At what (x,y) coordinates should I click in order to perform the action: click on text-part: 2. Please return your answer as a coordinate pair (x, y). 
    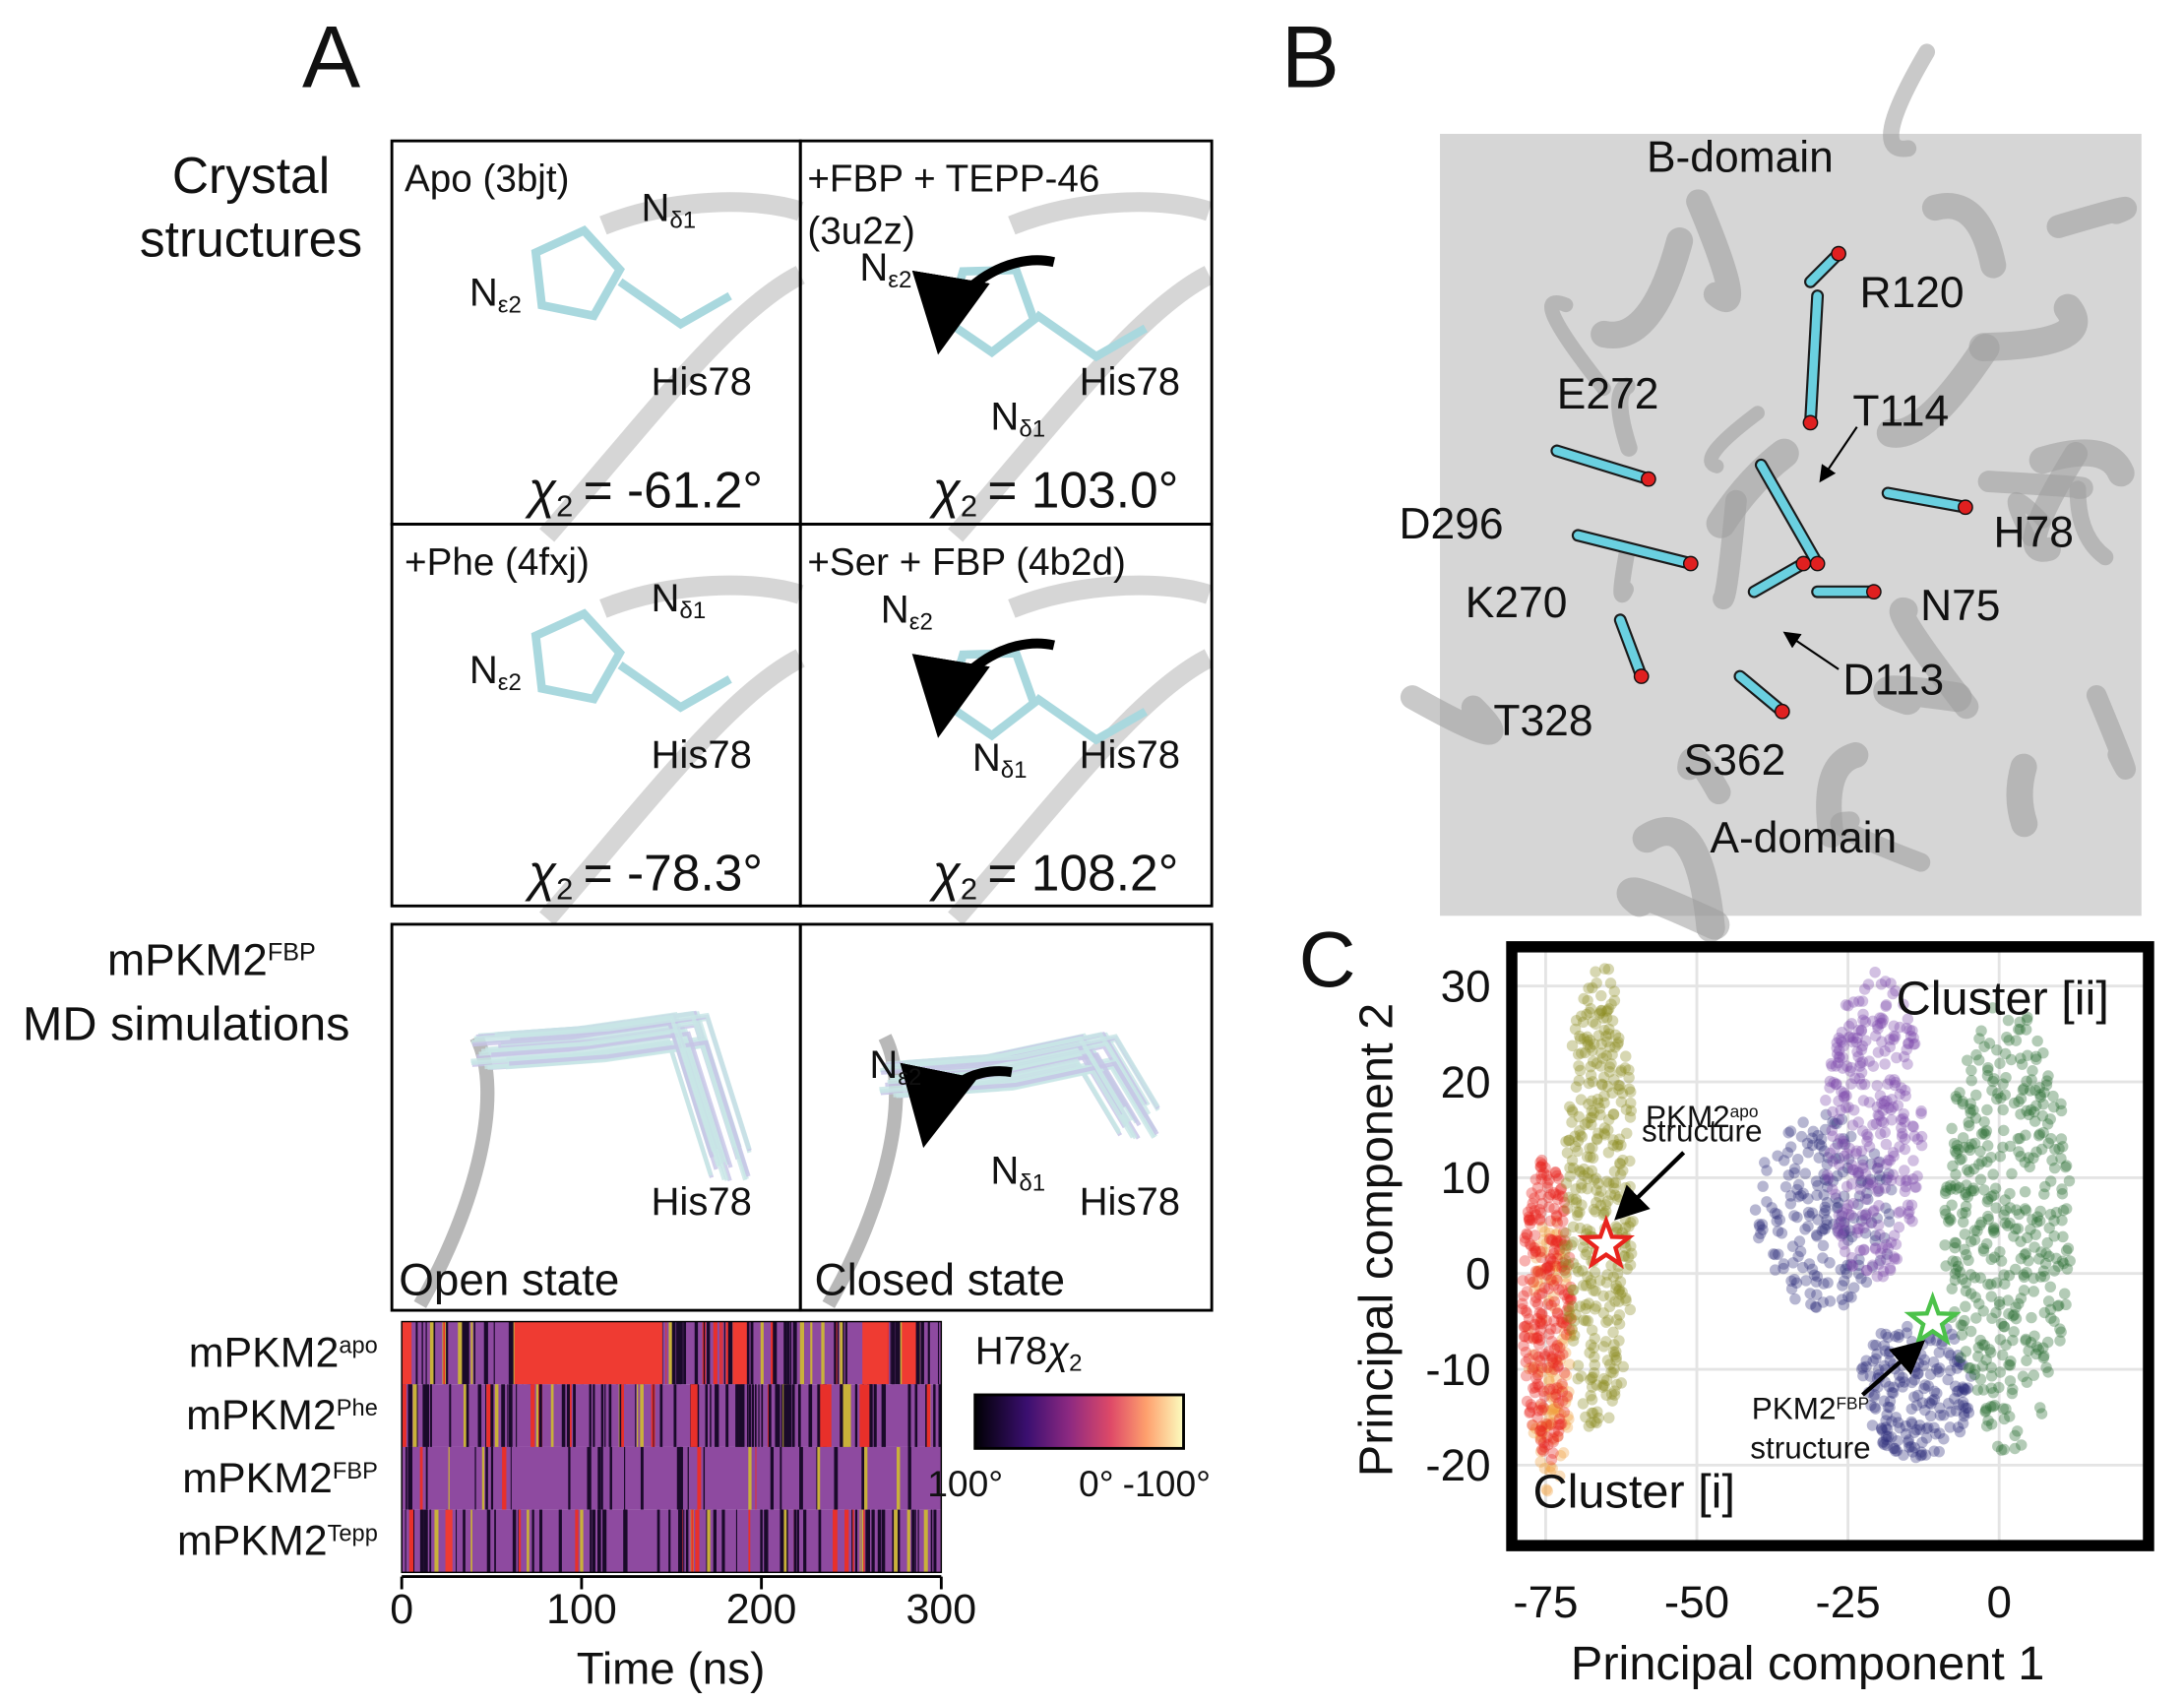
    Looking at the image, I should click on (1075, 1364).